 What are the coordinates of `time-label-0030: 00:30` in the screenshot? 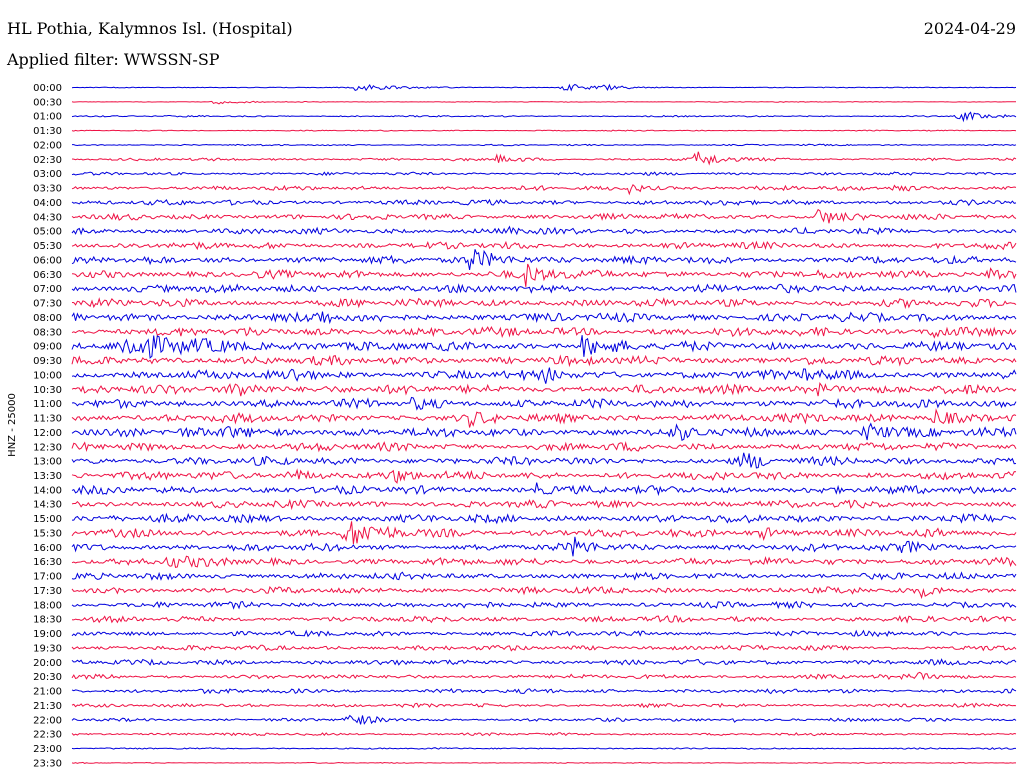 It's located at (47, 102).